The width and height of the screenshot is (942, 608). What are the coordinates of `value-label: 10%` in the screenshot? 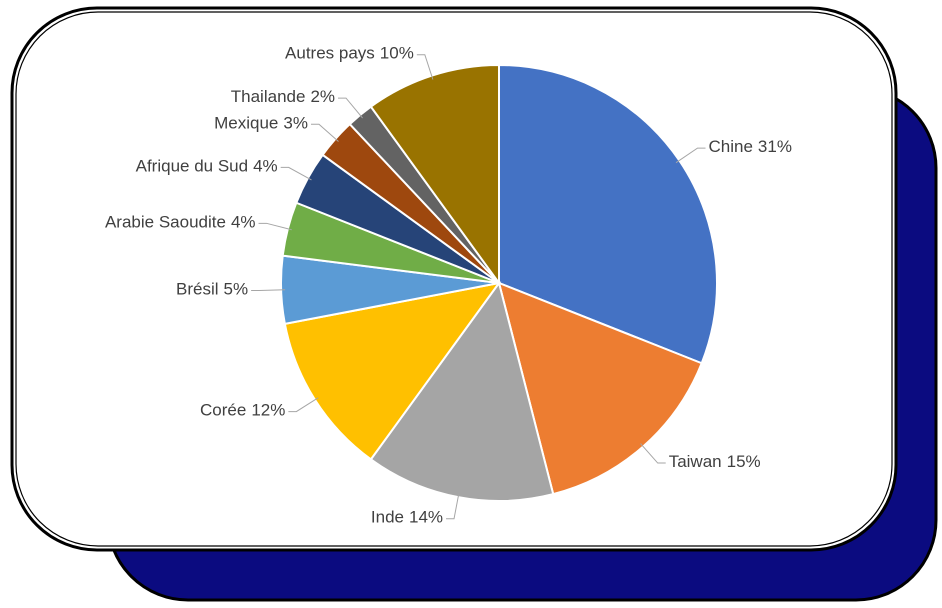 It's located at (397, 53).